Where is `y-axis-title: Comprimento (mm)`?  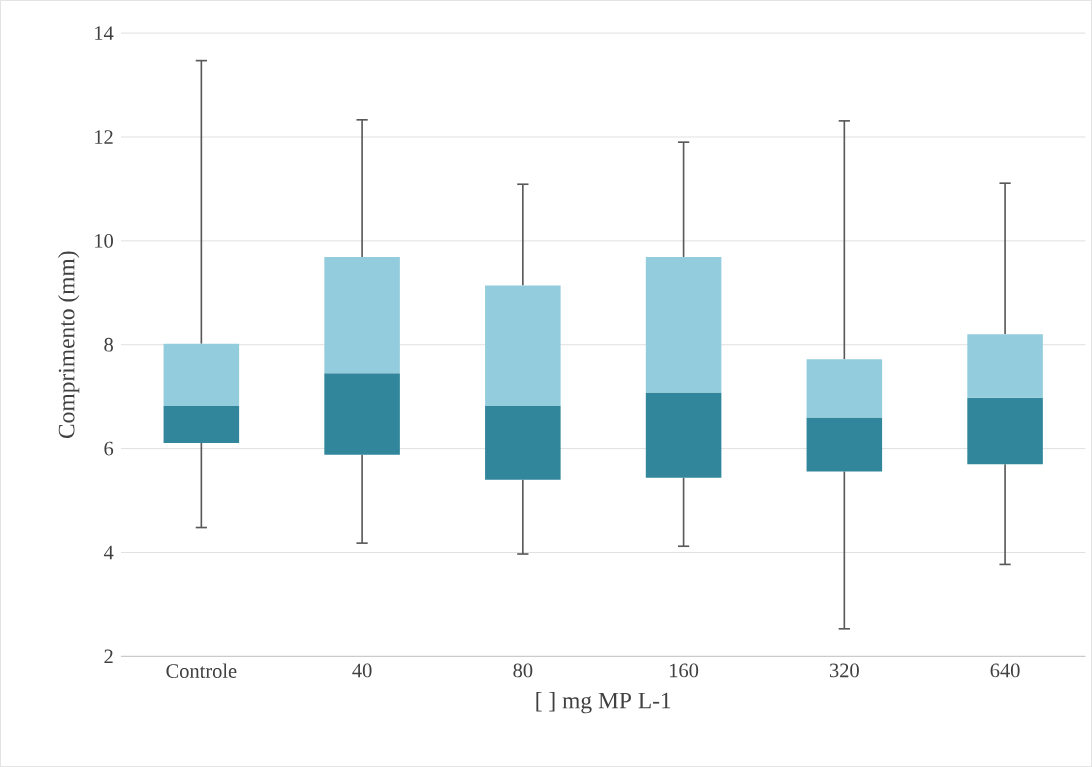
y-axis-title: Comprimento (mm) is located at coordinates (68, 345).